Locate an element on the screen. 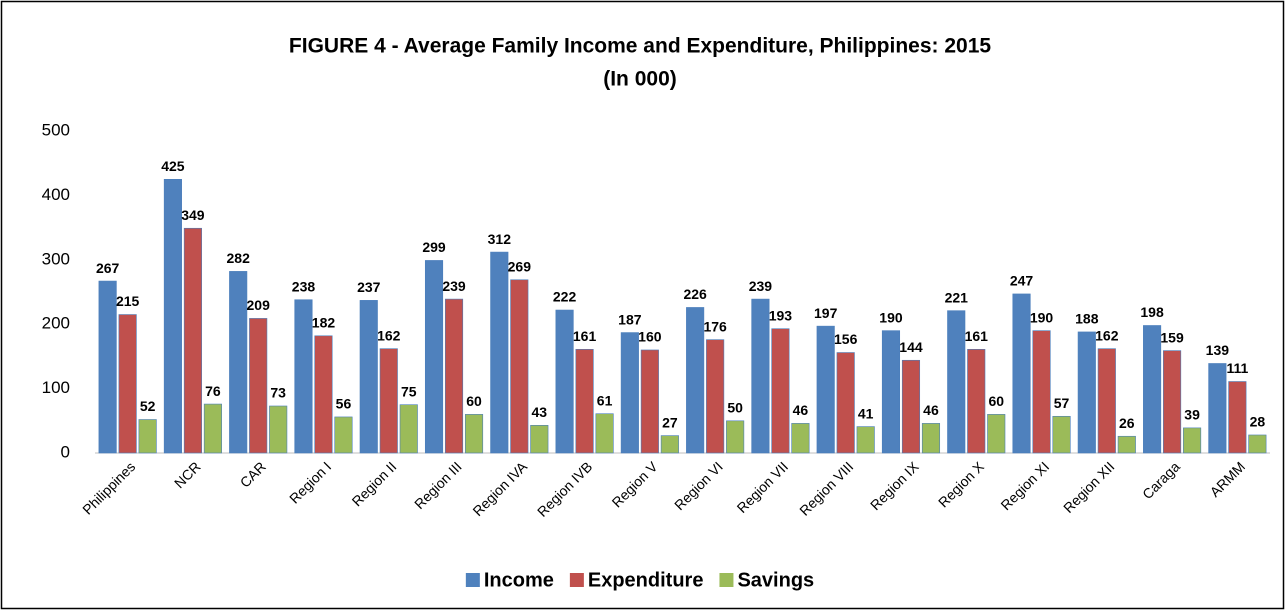 Image resolution: width=1285 pixels, height=610 pixels. legend-label: Savings is located at coordinates (775, 580).